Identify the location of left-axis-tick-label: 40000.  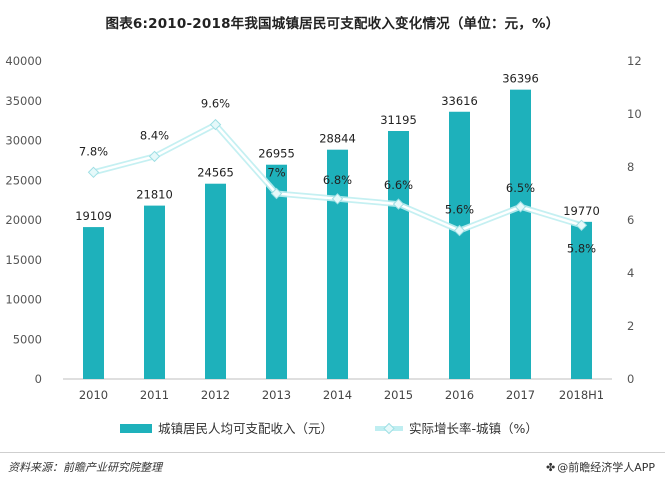
(23, 61).